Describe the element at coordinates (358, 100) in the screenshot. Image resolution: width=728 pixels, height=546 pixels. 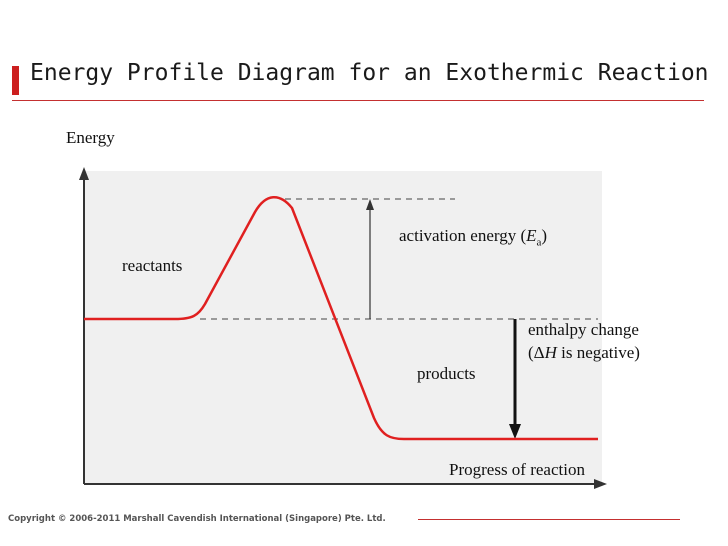
I see `title-divider` at that location.